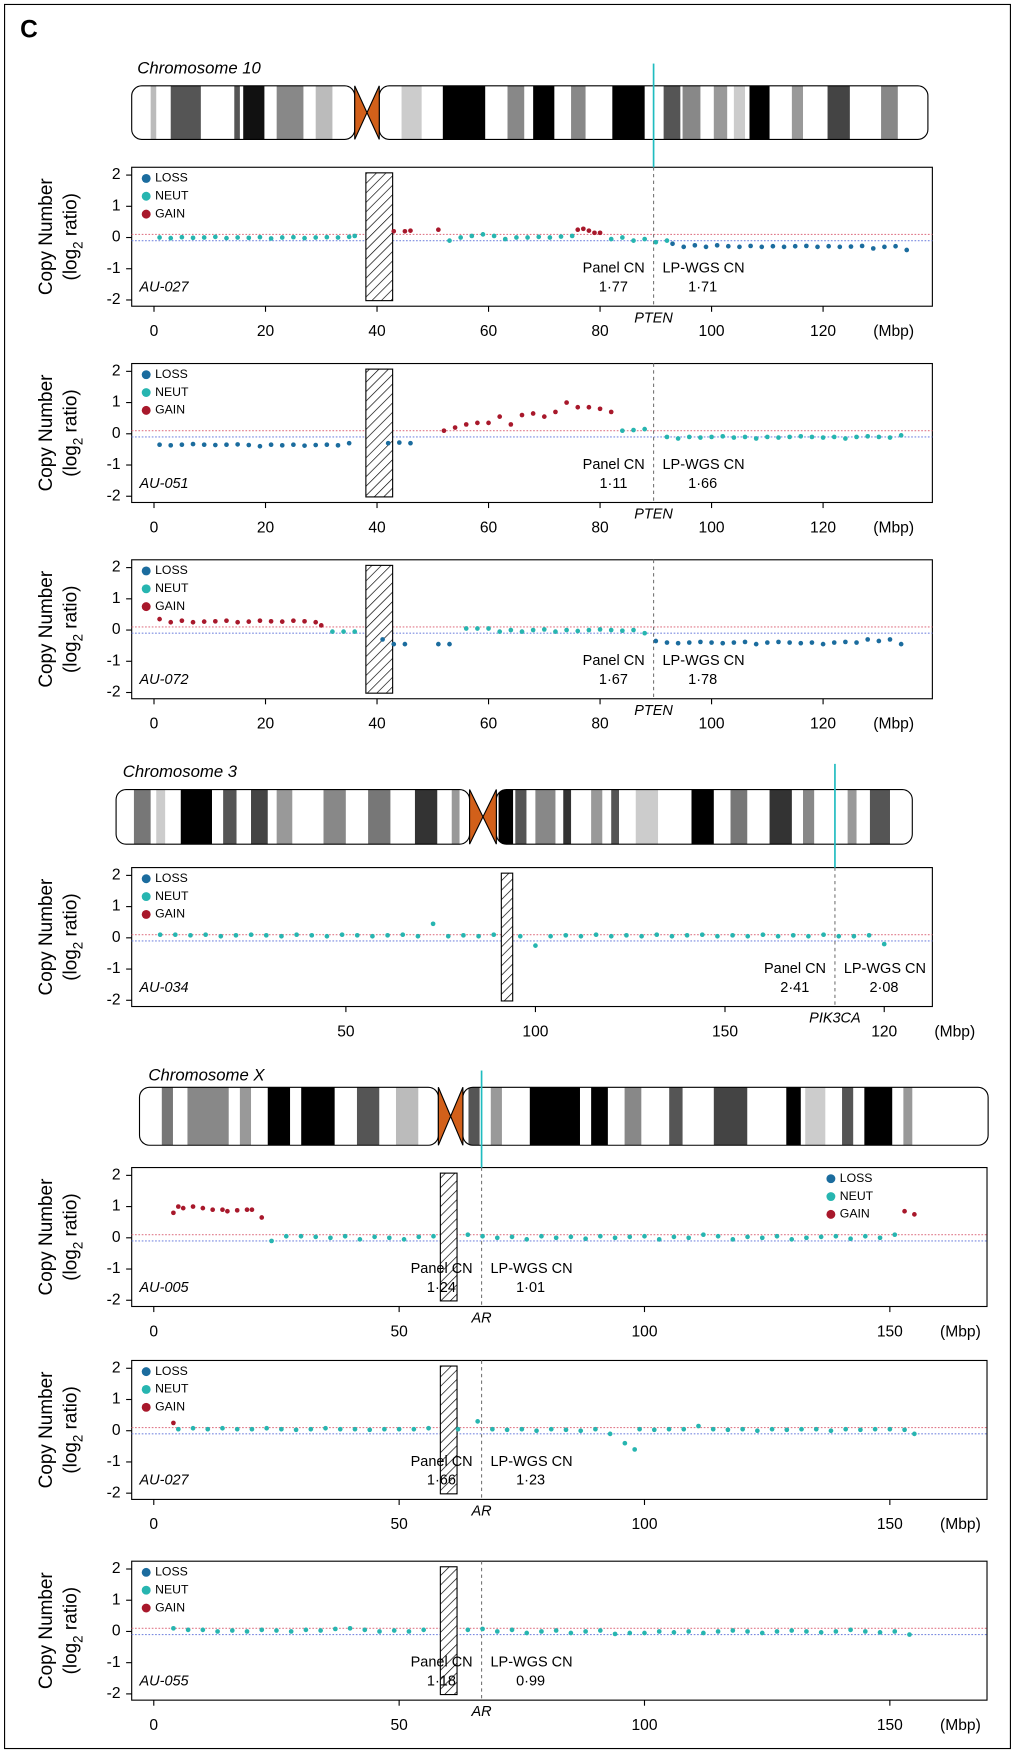 Image resolution: width=1015 pixels, height=1758 pixels. I want to click on panel-cn-value: 2·41, so click(794, 988).